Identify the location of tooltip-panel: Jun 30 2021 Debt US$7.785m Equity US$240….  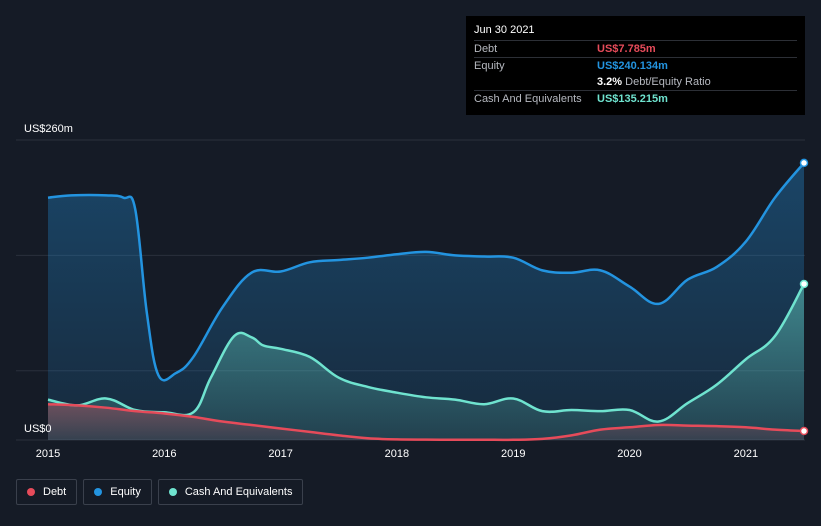
(635, 65).